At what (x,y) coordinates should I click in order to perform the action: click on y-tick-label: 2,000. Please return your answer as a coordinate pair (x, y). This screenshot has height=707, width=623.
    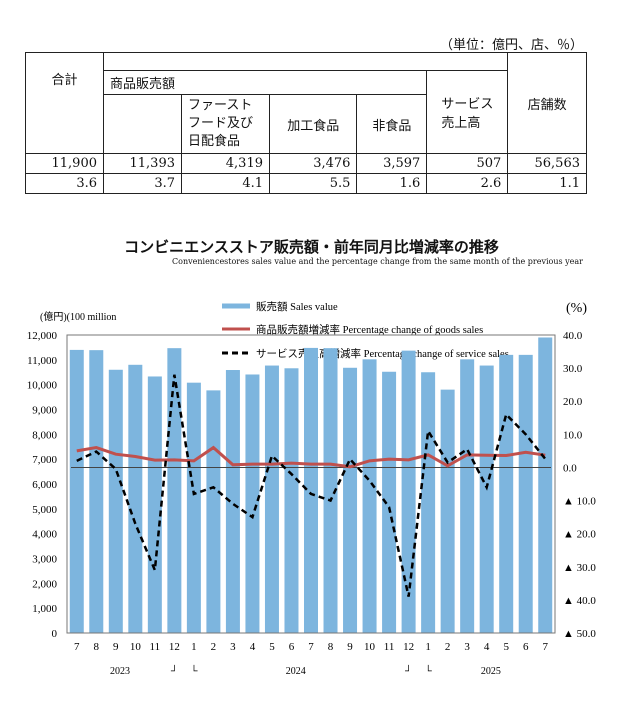
    Looking at the image, I should click on (44, 584).